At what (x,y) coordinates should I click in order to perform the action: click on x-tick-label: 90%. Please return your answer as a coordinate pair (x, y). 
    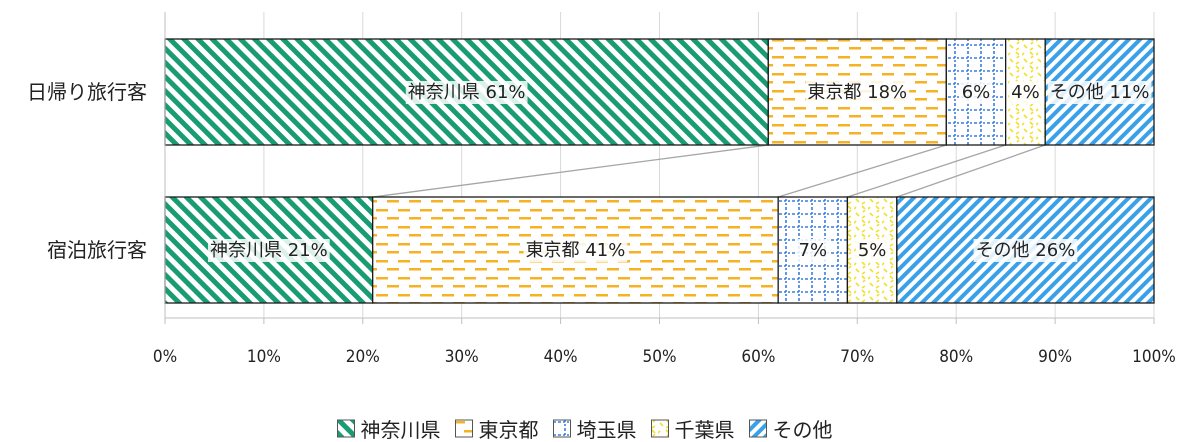
    Looking at the image, I should click on (1055, 357).